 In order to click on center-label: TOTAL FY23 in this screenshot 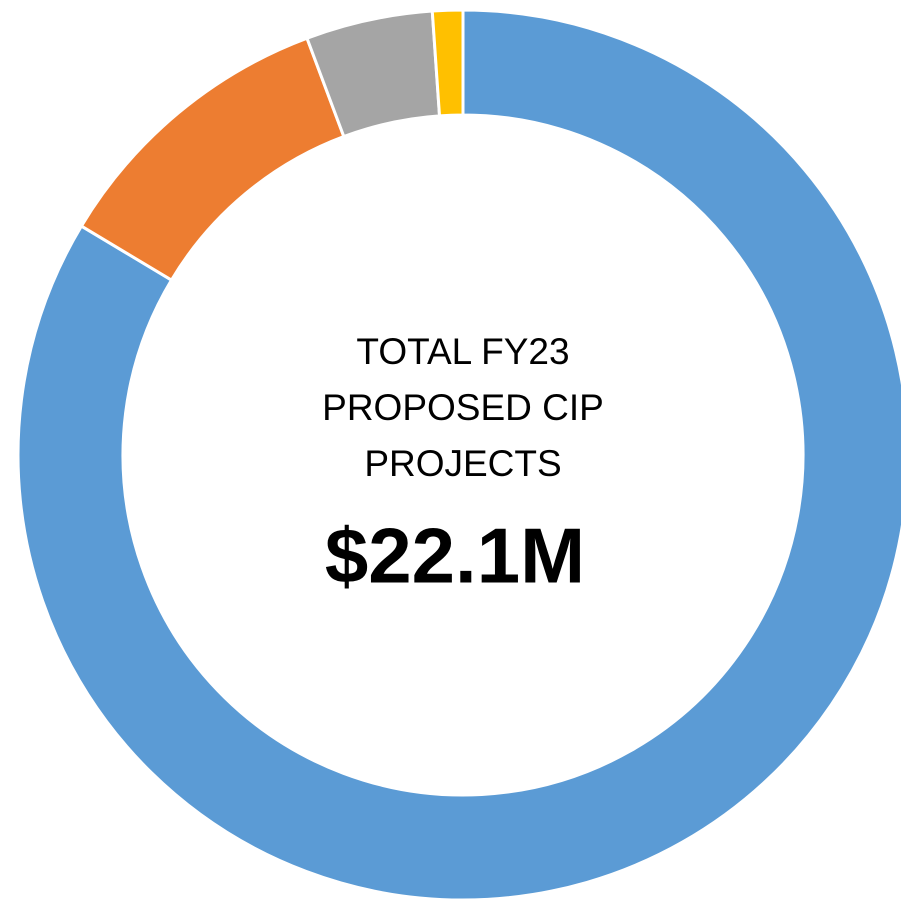, I will do `click(462, 351)`.